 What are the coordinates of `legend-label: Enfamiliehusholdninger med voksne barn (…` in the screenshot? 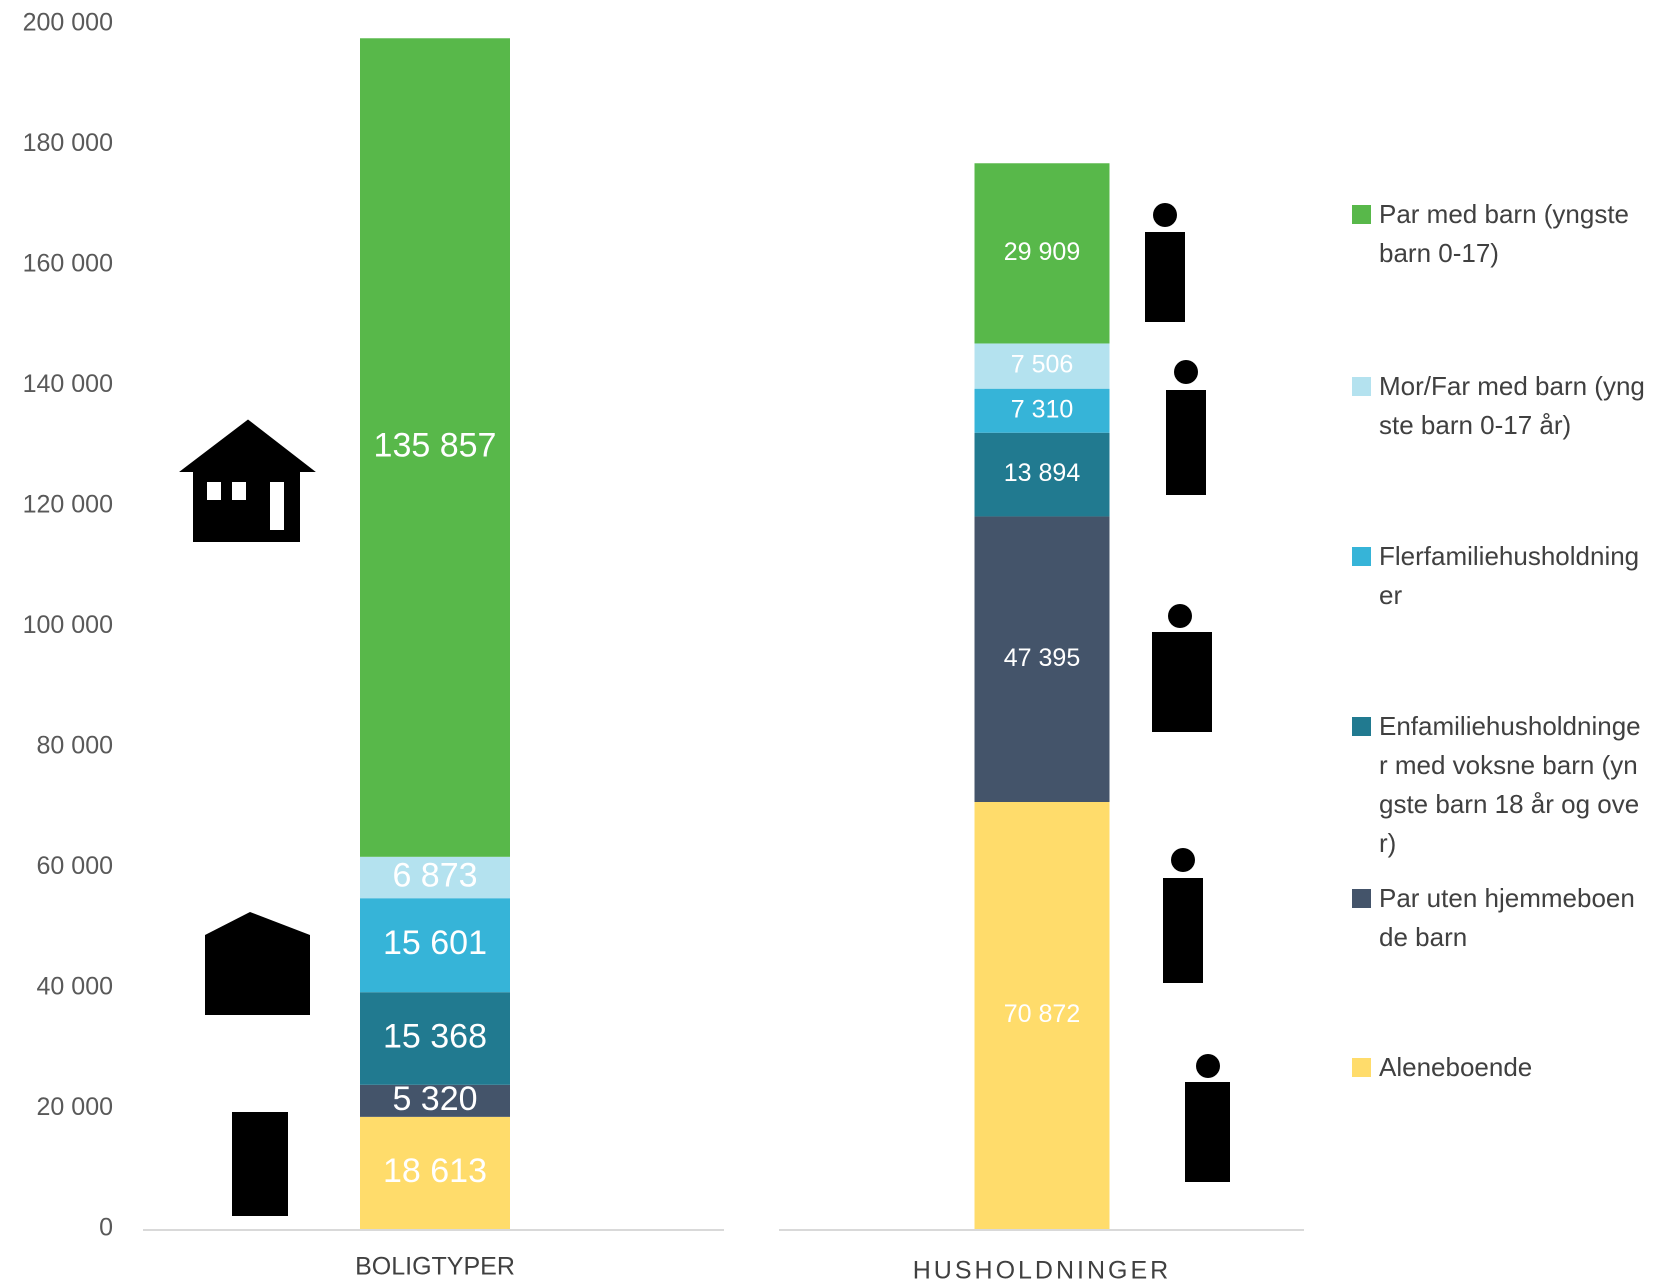 It's located at (1510, 784).